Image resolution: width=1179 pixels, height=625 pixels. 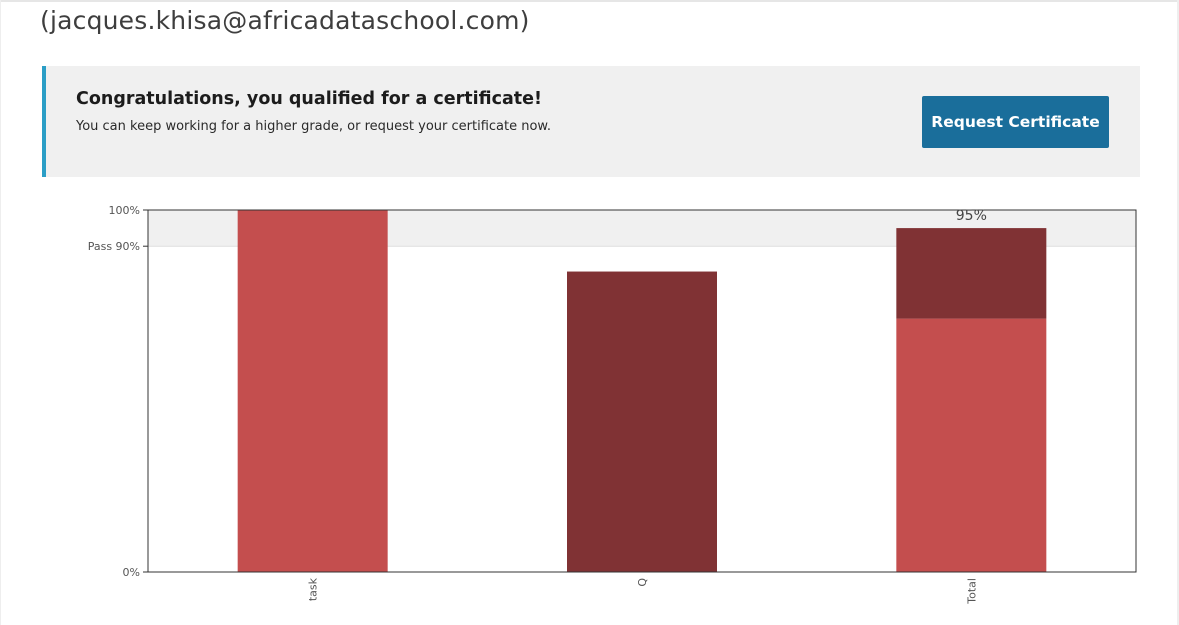 I want to click on annotations: 95%, so click(x=971, y=216).